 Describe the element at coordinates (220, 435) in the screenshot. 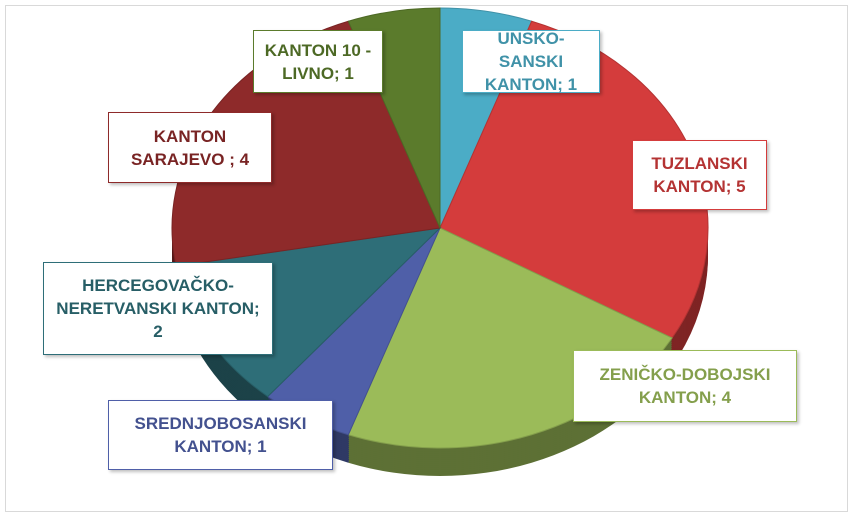

I see `data-label: SREDNJOBOSANSKI KANTON; 1` at that location.